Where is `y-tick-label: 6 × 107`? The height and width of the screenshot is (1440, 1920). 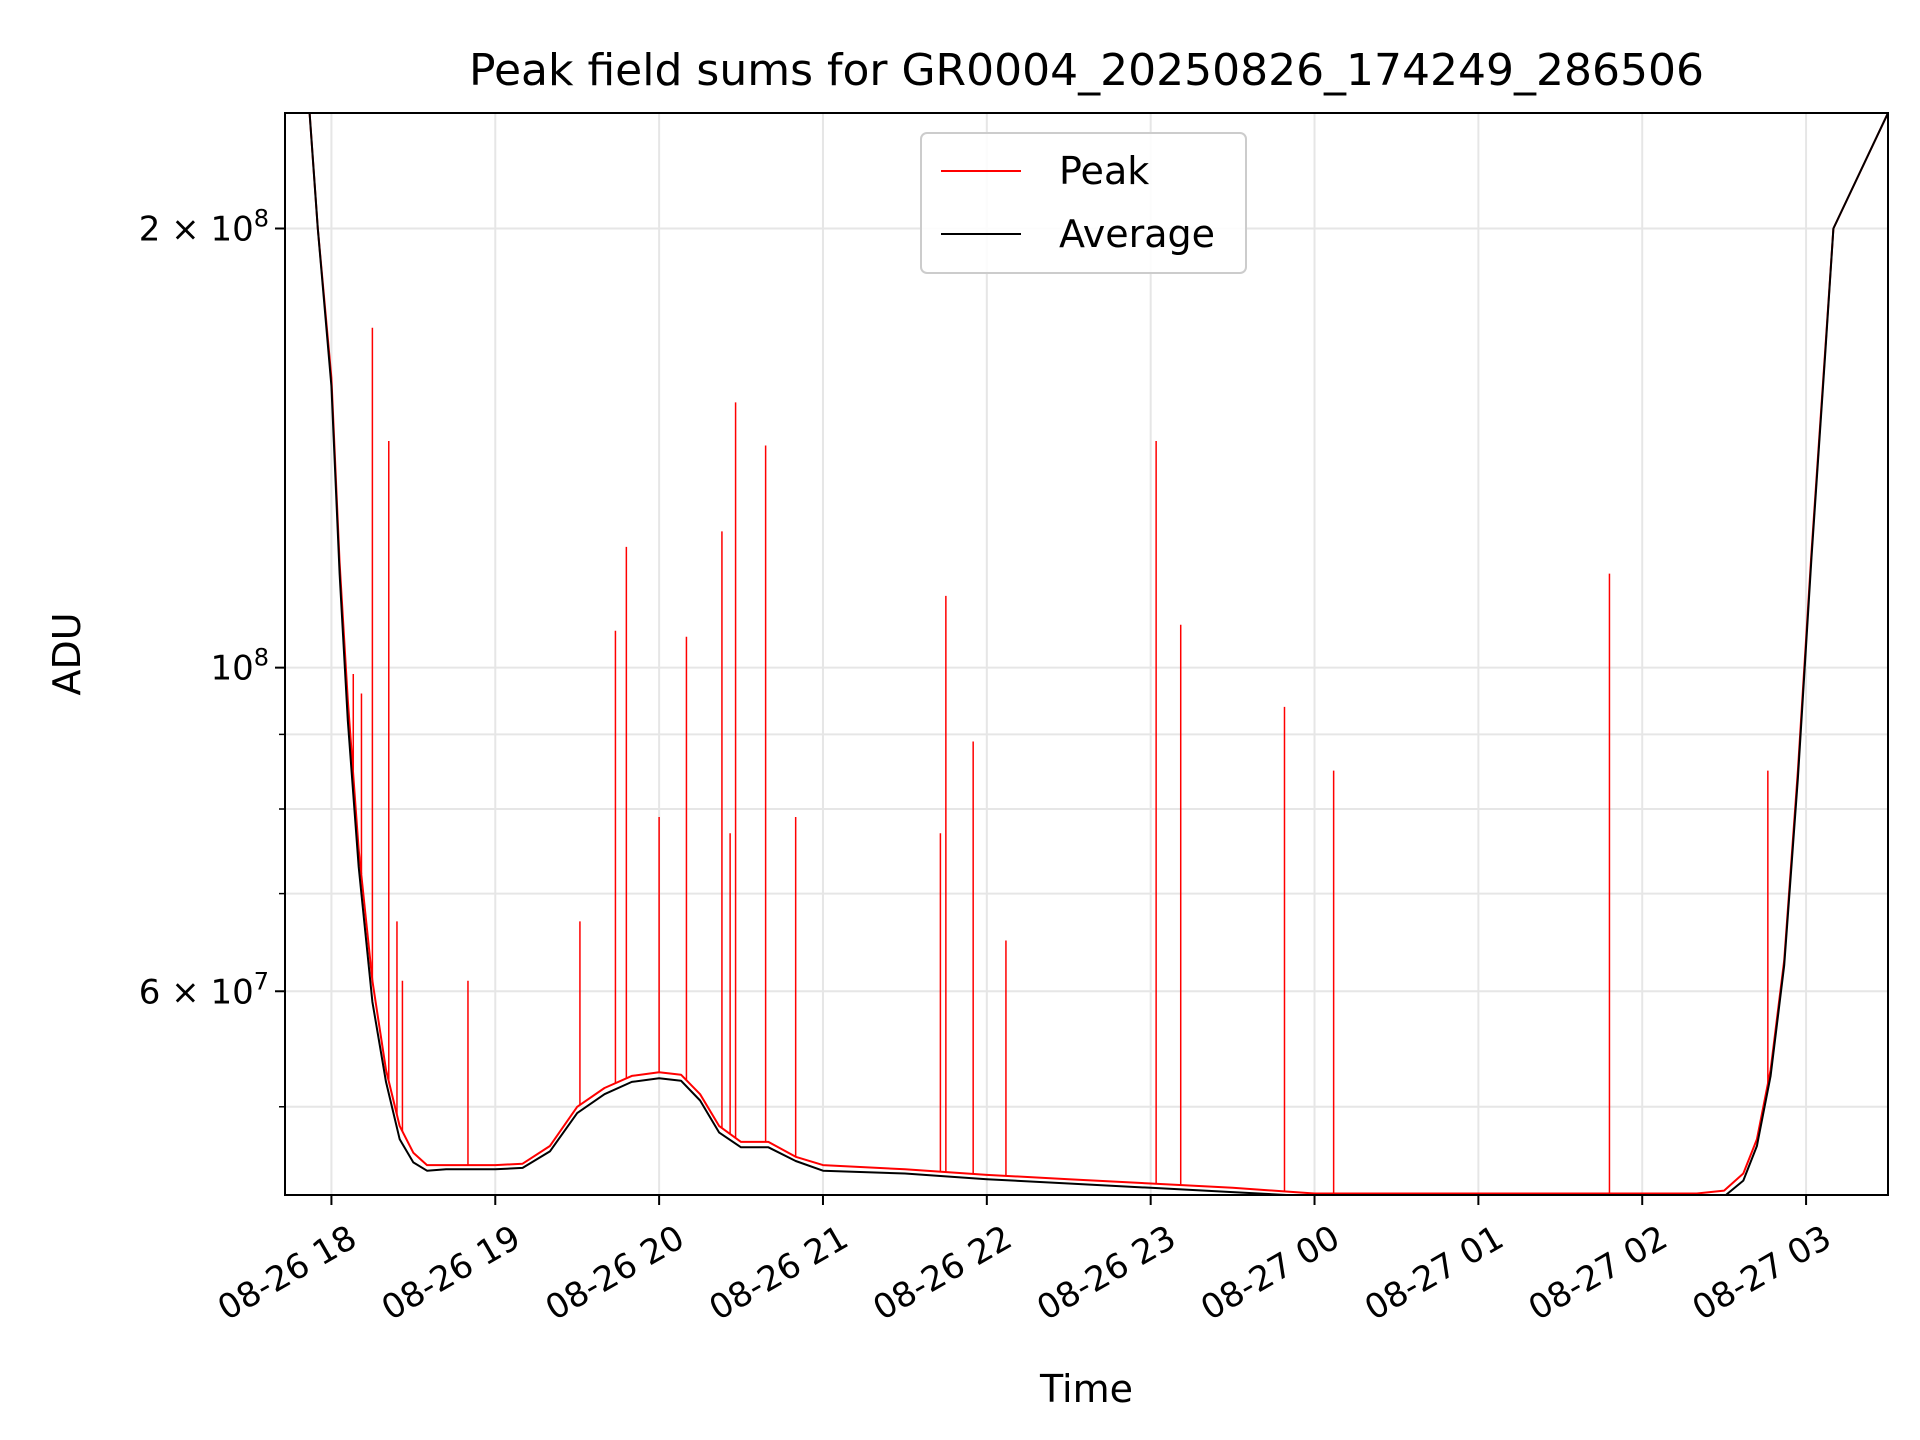
y-tick-label: 6 × 107 is located at coordinates (204, 989).